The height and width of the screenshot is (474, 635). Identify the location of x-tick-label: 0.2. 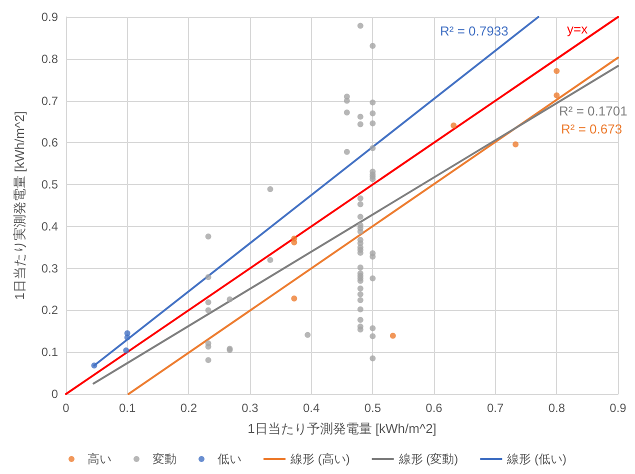
(189, 408).